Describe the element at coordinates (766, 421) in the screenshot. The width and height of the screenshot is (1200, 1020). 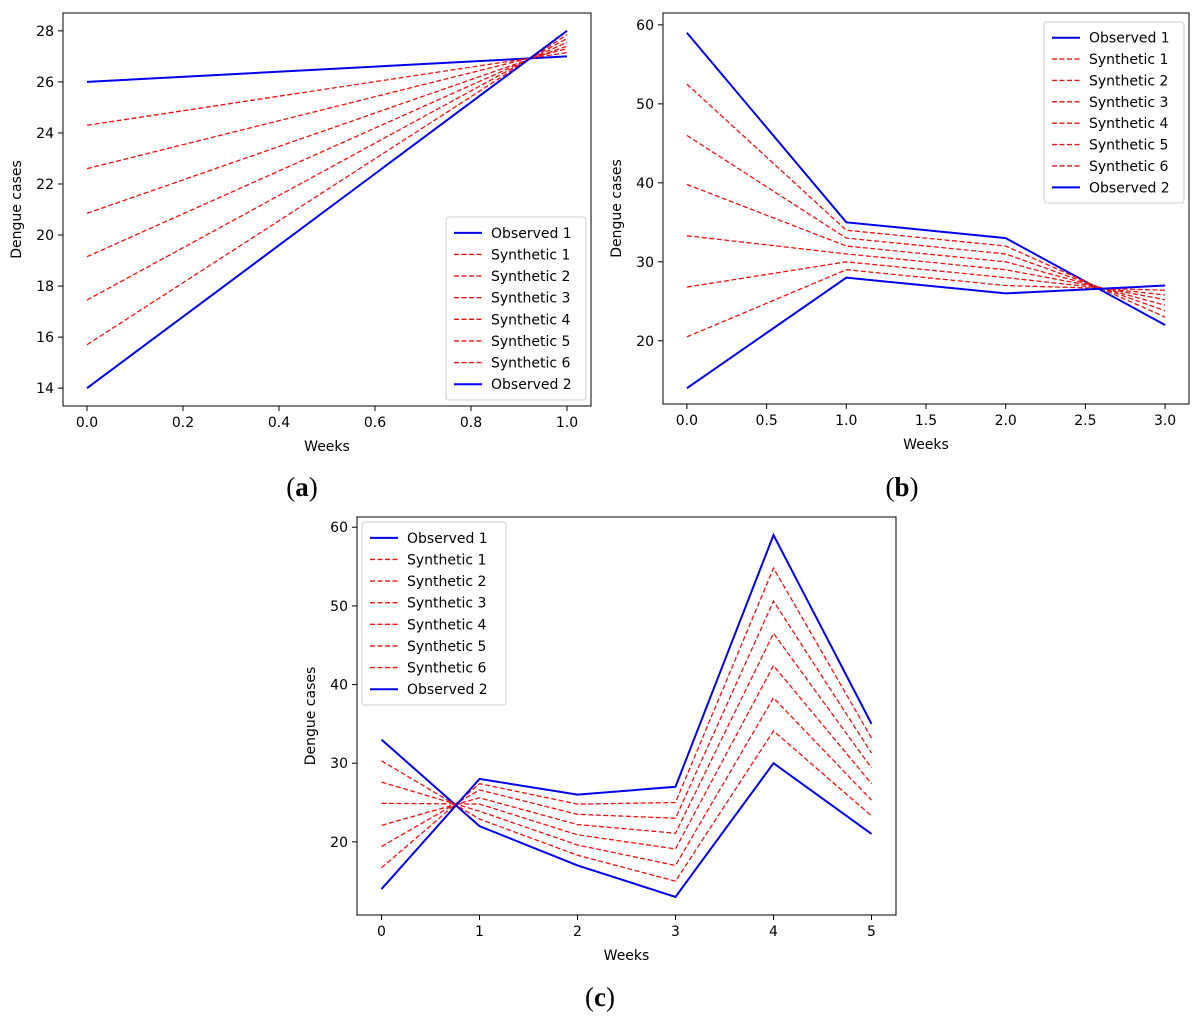
I see `x-tick-label: 0.5` at that location.